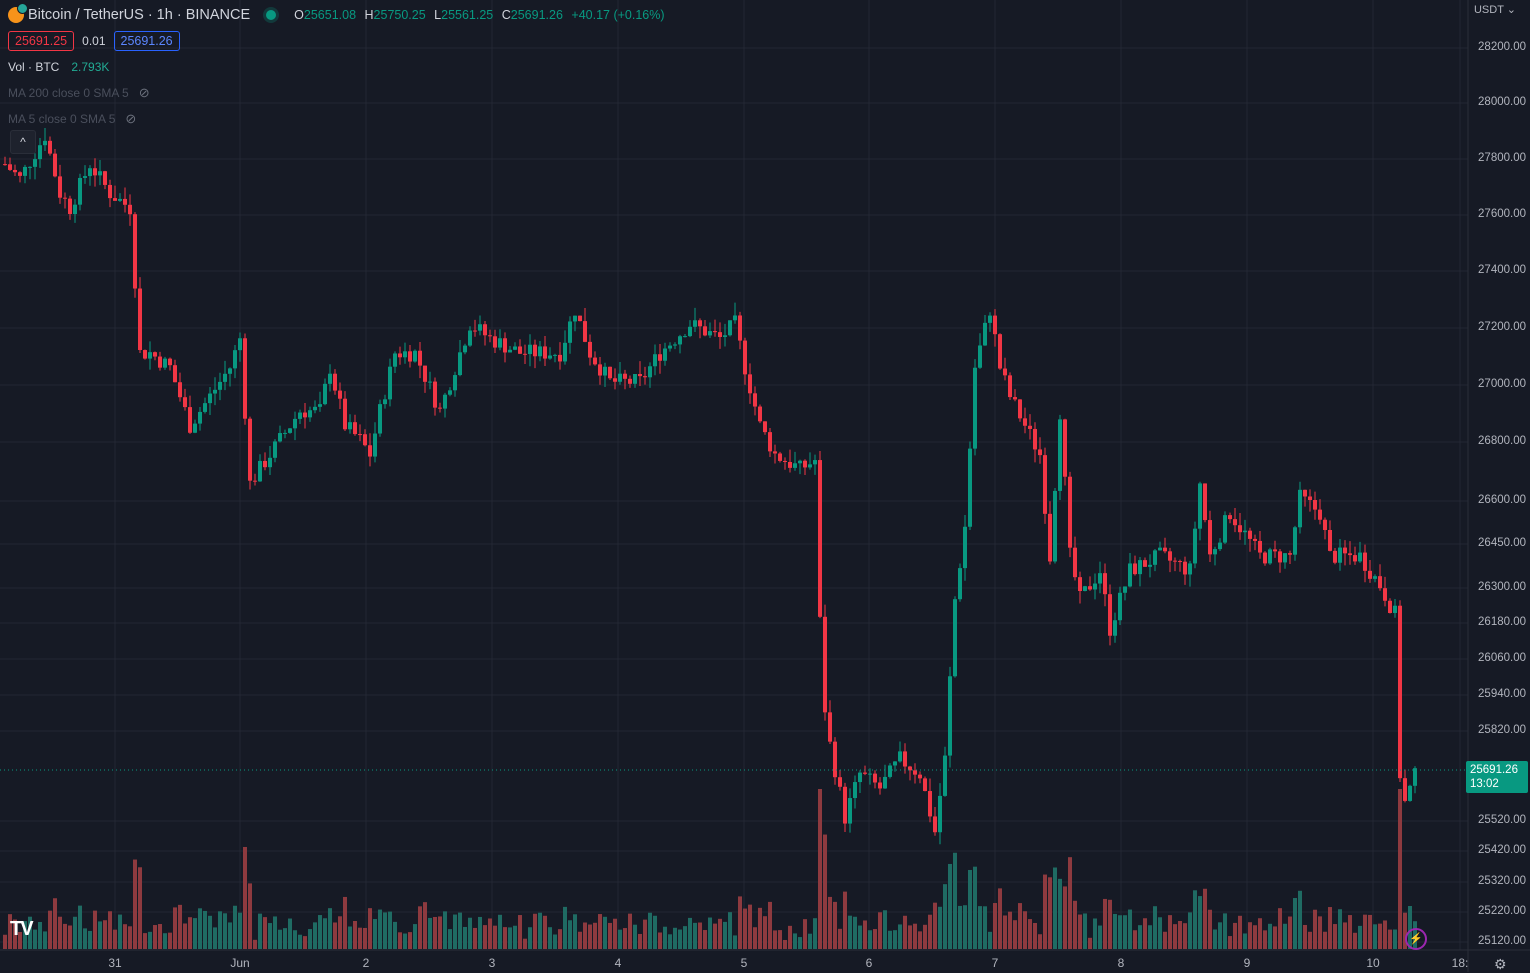 This screenshot has width=1530, height=973. I want to click on time-tick: 31, so click(115, 963).